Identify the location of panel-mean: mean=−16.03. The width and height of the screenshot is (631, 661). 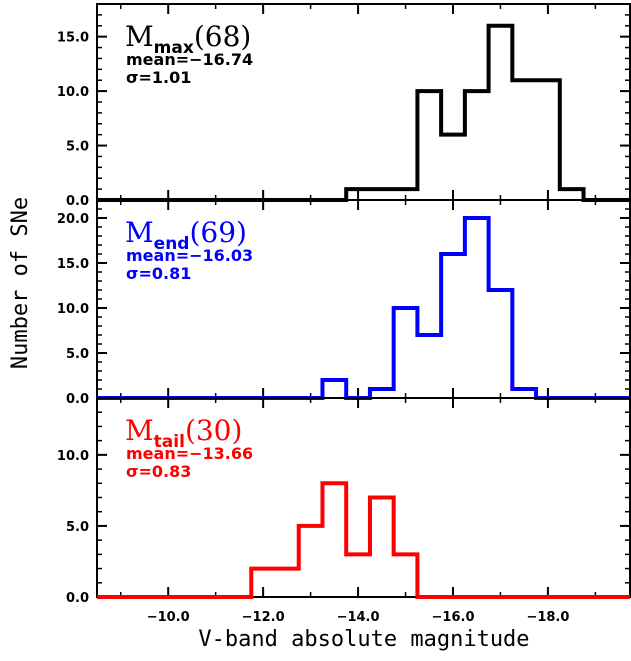
(189, 255).